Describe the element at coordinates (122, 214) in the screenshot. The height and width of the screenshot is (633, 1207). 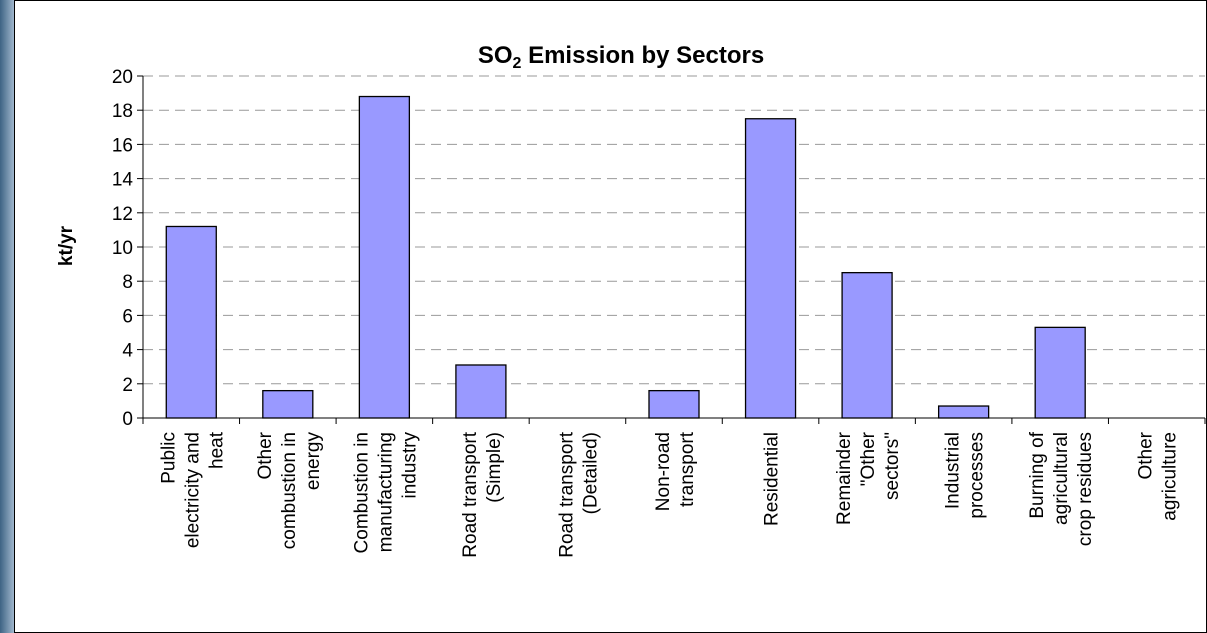
I see `y-tick-label: 12` at that location.